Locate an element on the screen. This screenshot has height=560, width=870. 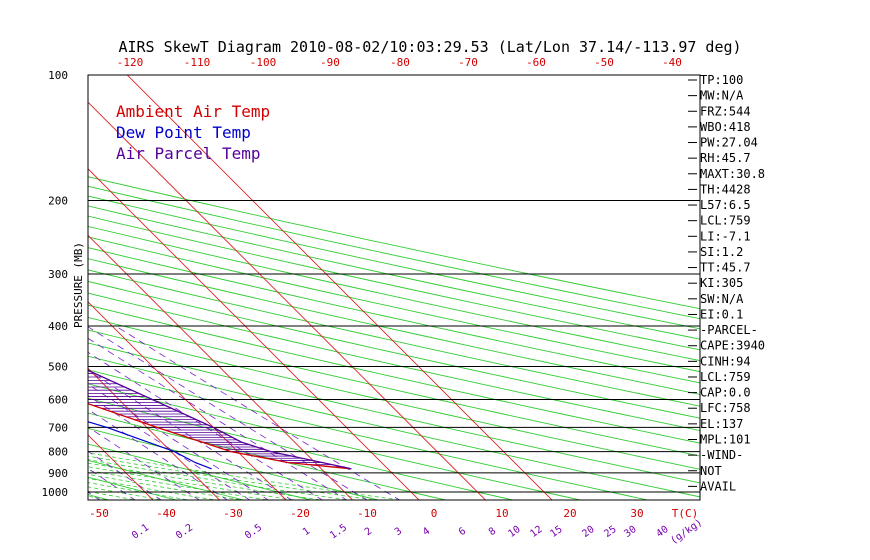
stability-index: LFC:758 is located at coordinates (725, 408).